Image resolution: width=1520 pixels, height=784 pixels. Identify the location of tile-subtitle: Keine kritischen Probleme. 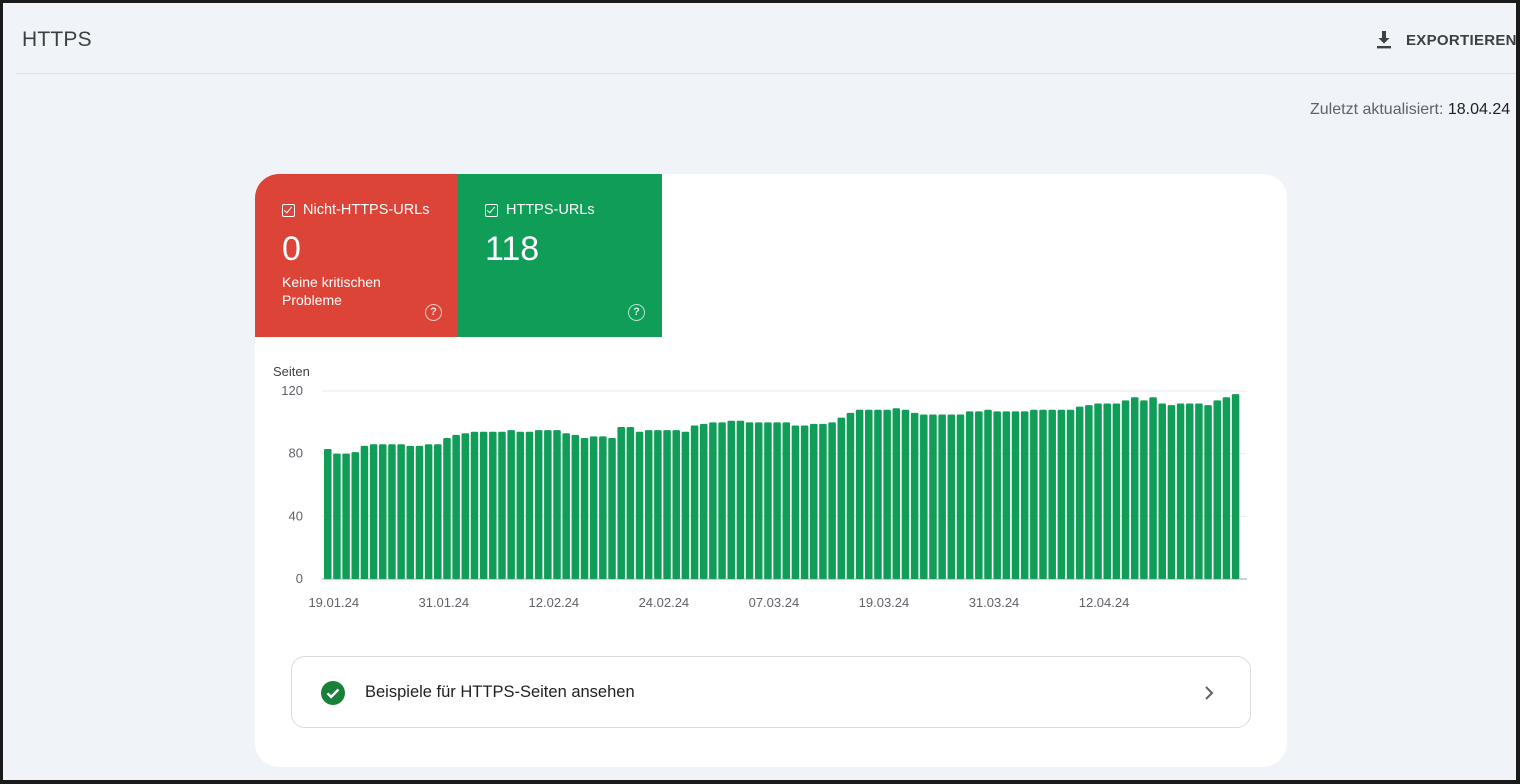
(331, 291).